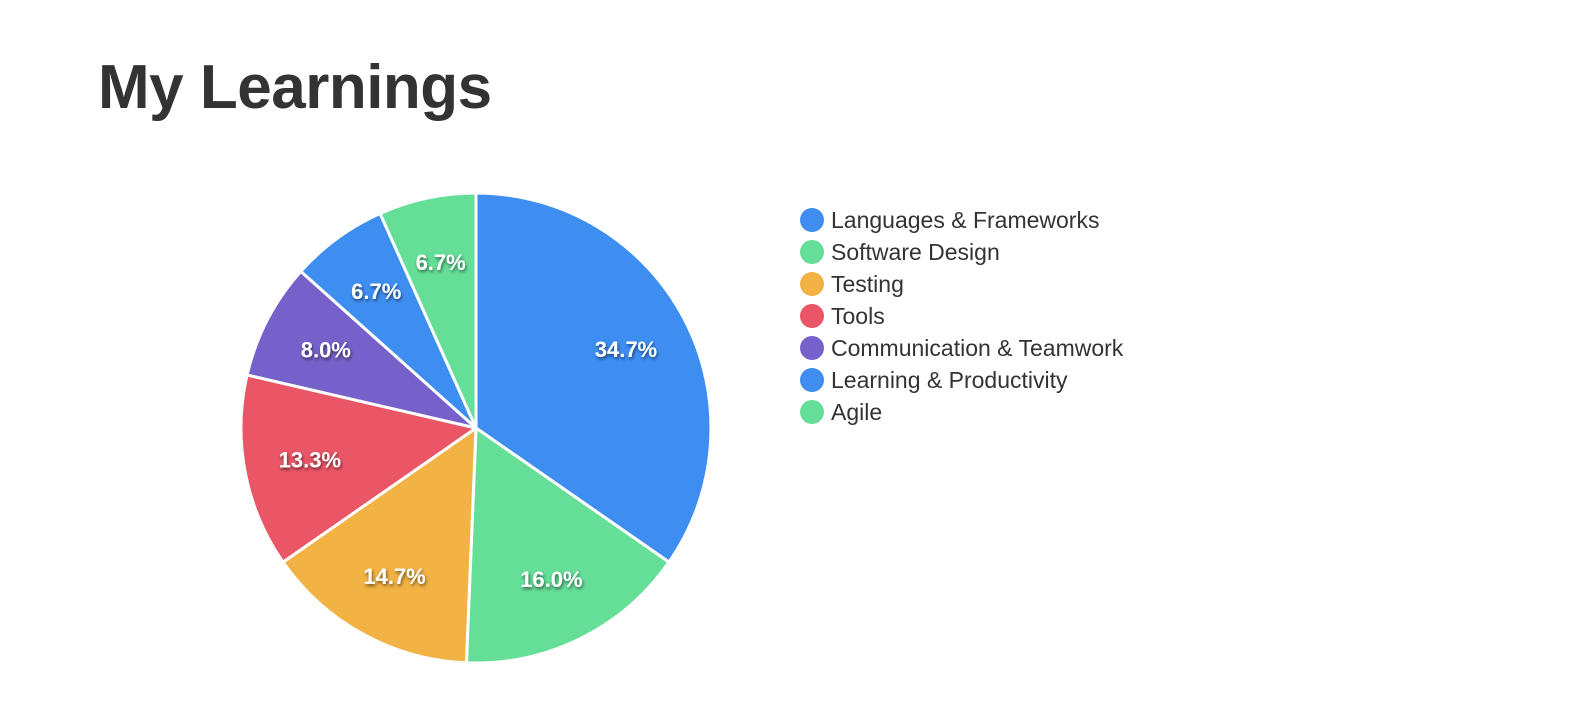  What do you see at coordinates (626, 349) in the screenshot?
I see `slice-data-label: 34.7%` at bounding box center [626, 349].